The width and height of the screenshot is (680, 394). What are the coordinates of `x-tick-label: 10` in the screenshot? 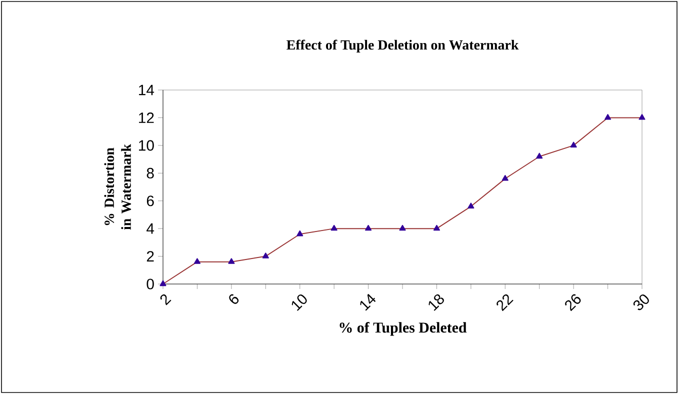 It's located at (299, 302).